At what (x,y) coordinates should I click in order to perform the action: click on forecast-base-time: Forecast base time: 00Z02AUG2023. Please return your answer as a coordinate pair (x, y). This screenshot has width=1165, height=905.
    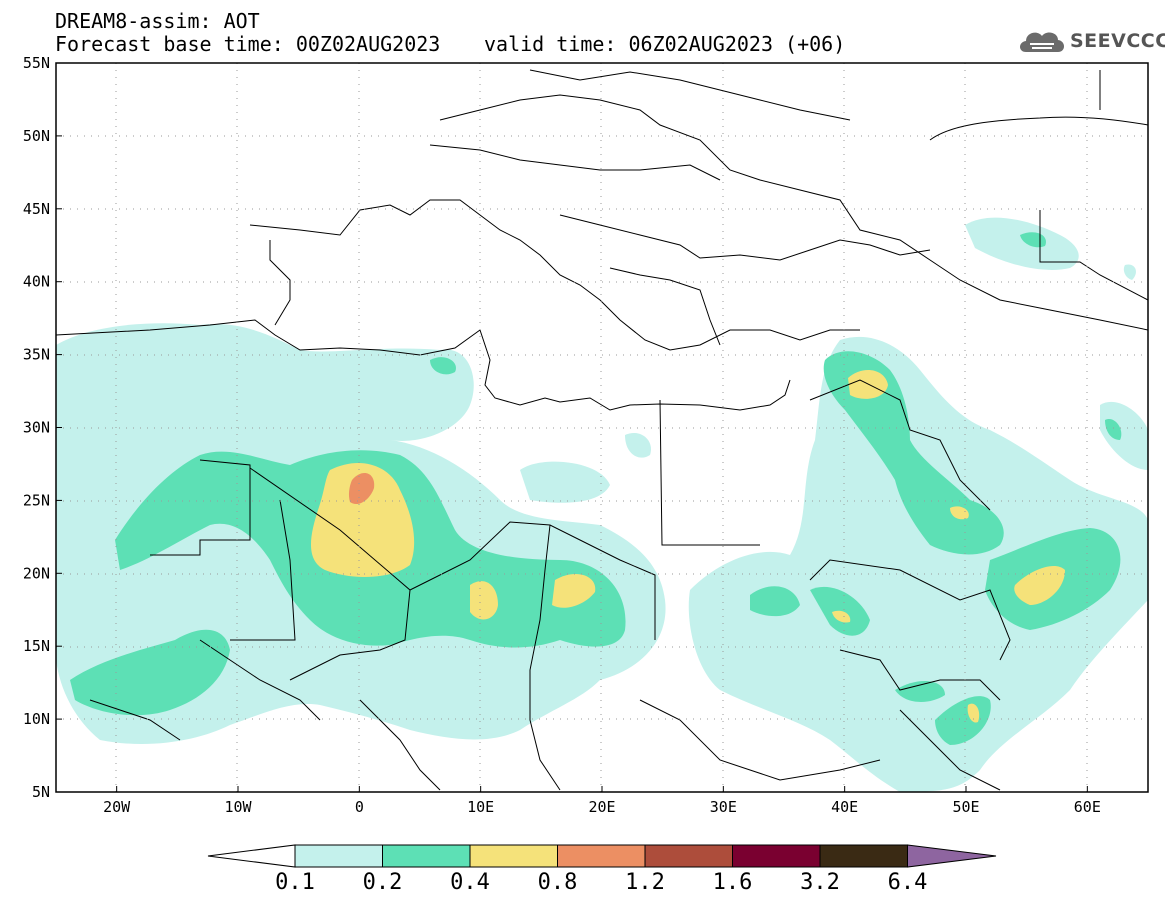
    Looking at the image, I should click on (248, 44).